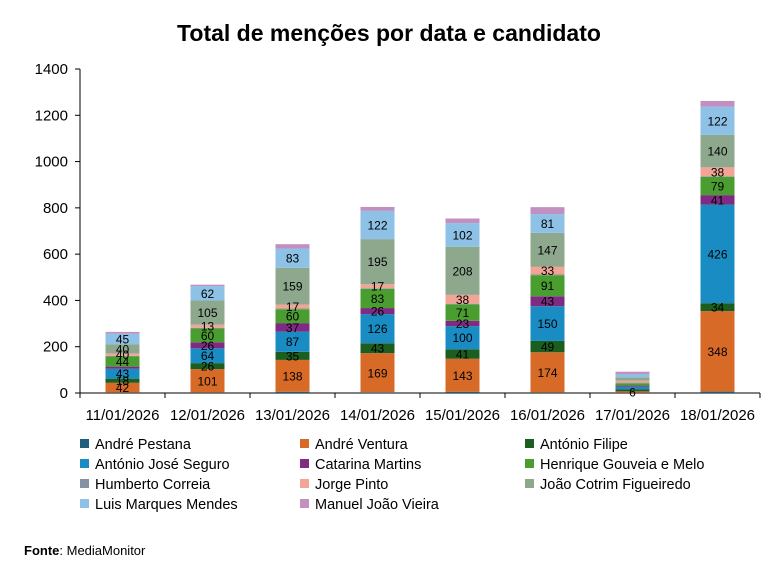 The image size is (778, 578). Describe the element at coordinates (463, 355) in the screenshot. I see `data-label: 41` at that location.